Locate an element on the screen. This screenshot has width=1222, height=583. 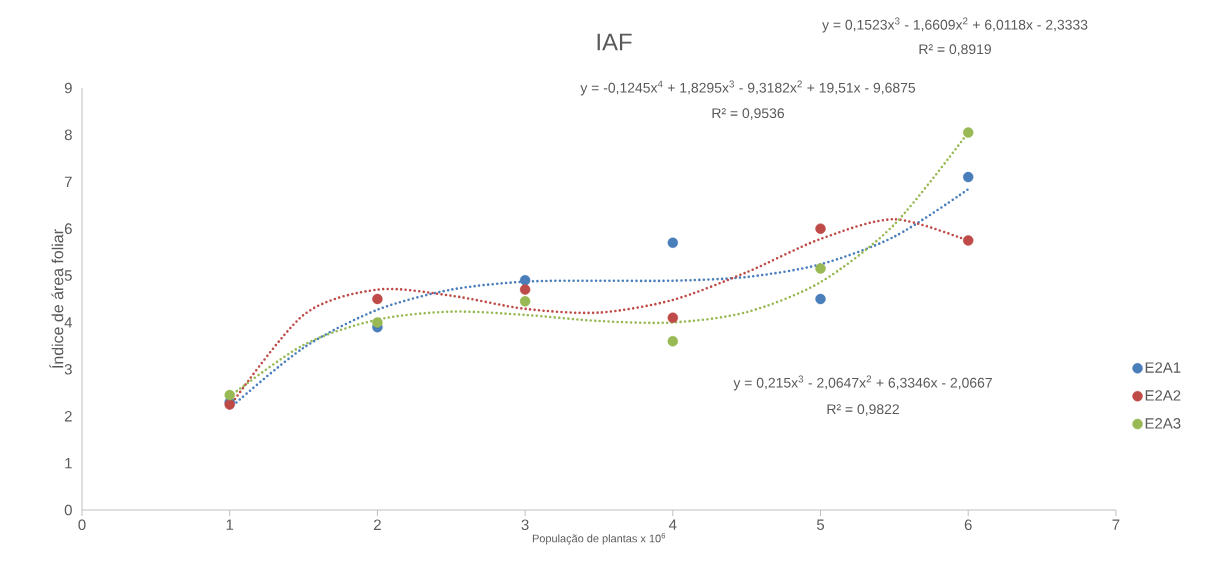
legend-label: E2A1 is located at coordinates (1163, 367).